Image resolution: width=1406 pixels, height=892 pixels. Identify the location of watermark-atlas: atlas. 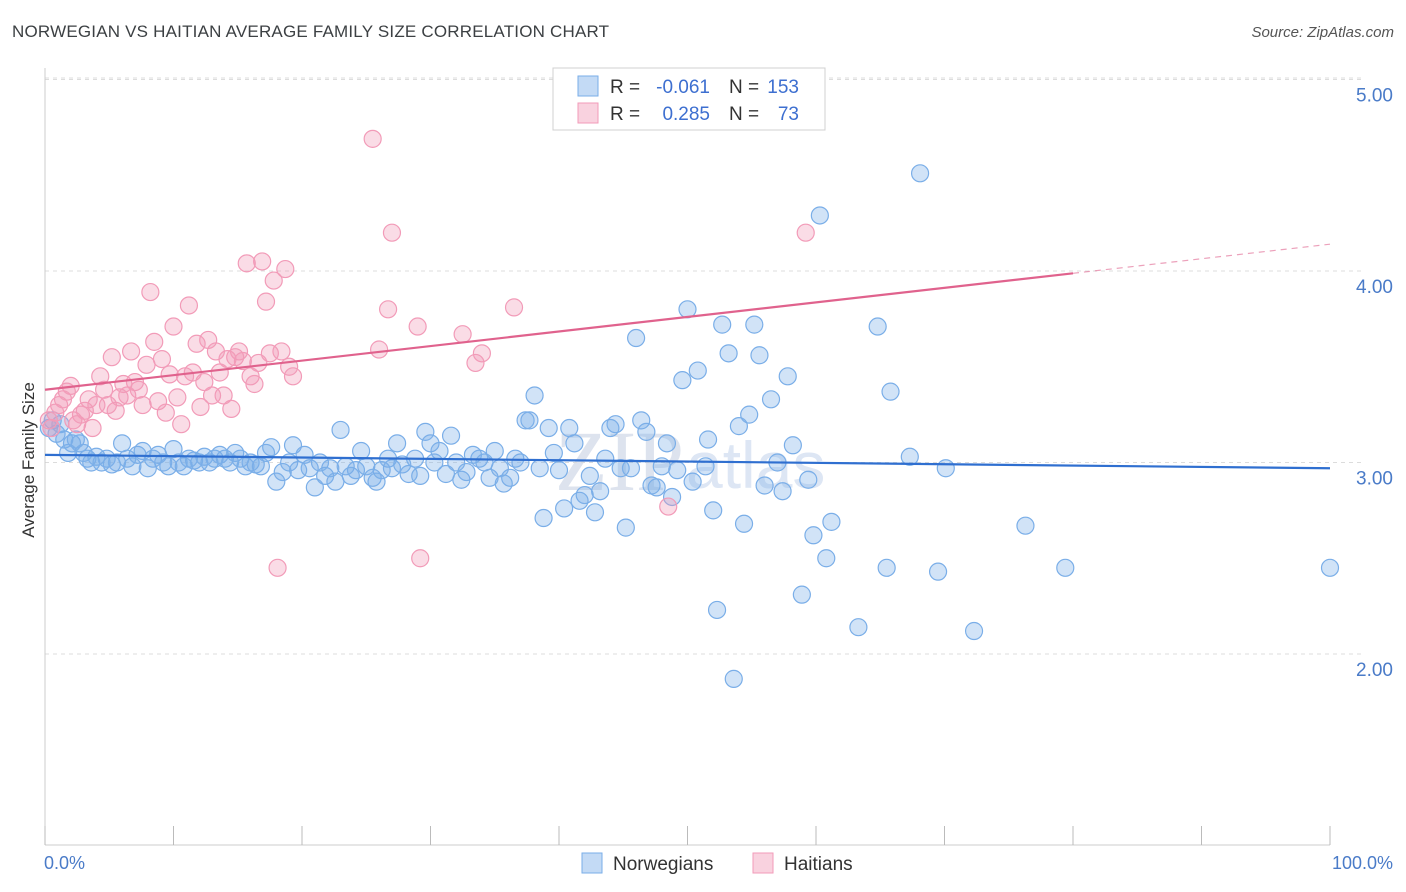
(755, 465).